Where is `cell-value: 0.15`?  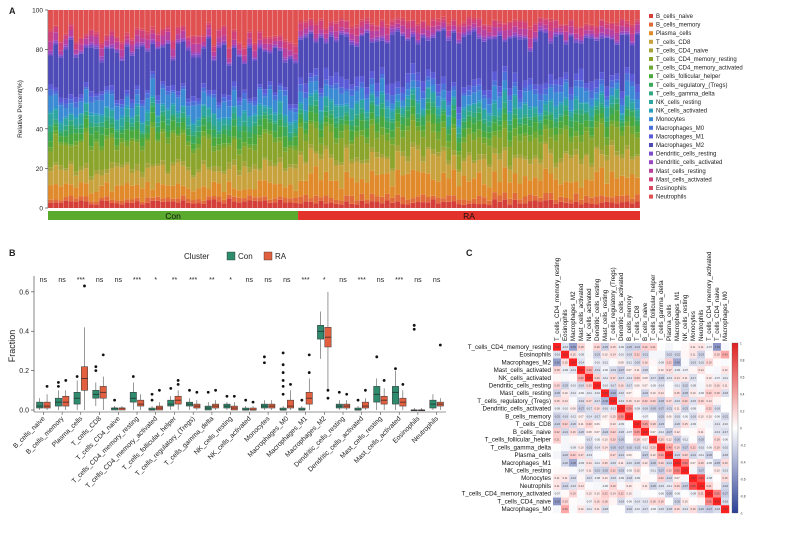 cell-value: 0.15 is located at coordinates (573, 355).